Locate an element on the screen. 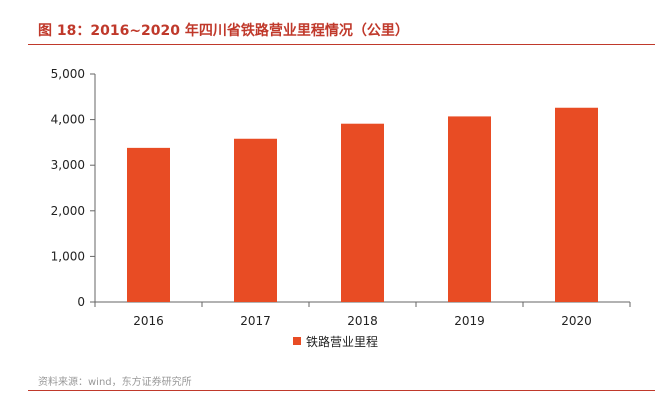 The image size is (655, 412). x-tick-label: 2020 is located at coordinates (576, 321).